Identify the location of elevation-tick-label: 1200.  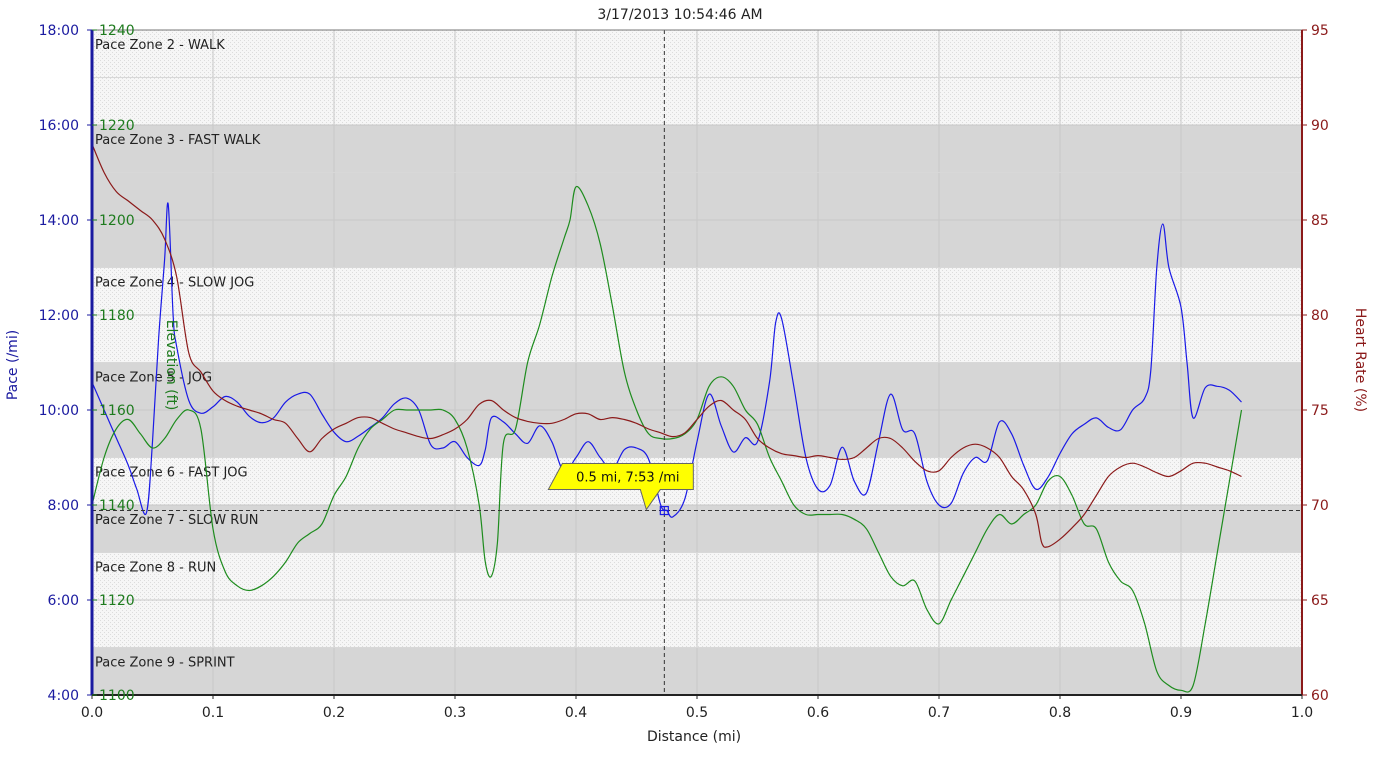
(117, 221).